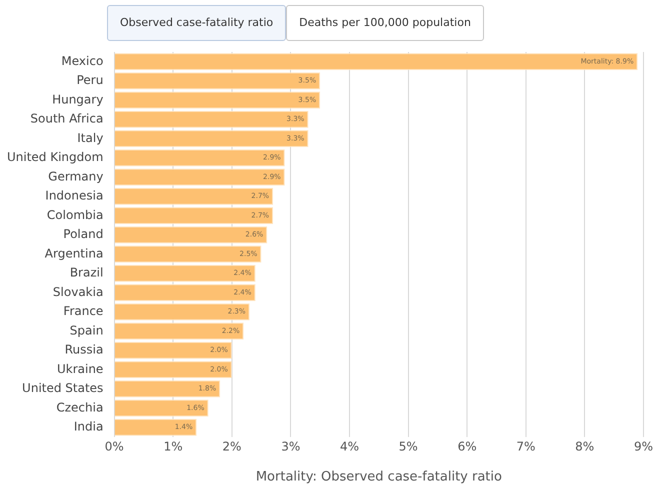 Image resolution: width=656 pixels, height=493 pixels. I want to click on y-tick-label: Russia, so click(84, 349).